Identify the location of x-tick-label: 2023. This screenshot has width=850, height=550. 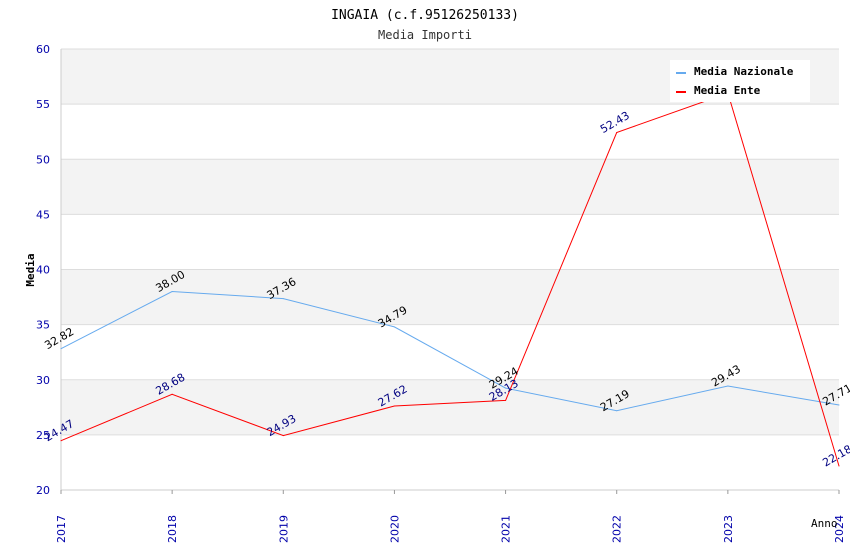
(728, 529).